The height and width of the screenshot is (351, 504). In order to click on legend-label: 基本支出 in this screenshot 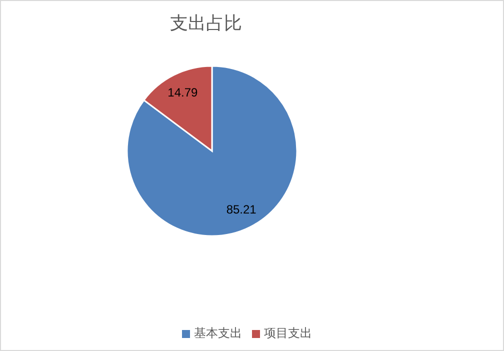, I will do `click(218, 333)`.